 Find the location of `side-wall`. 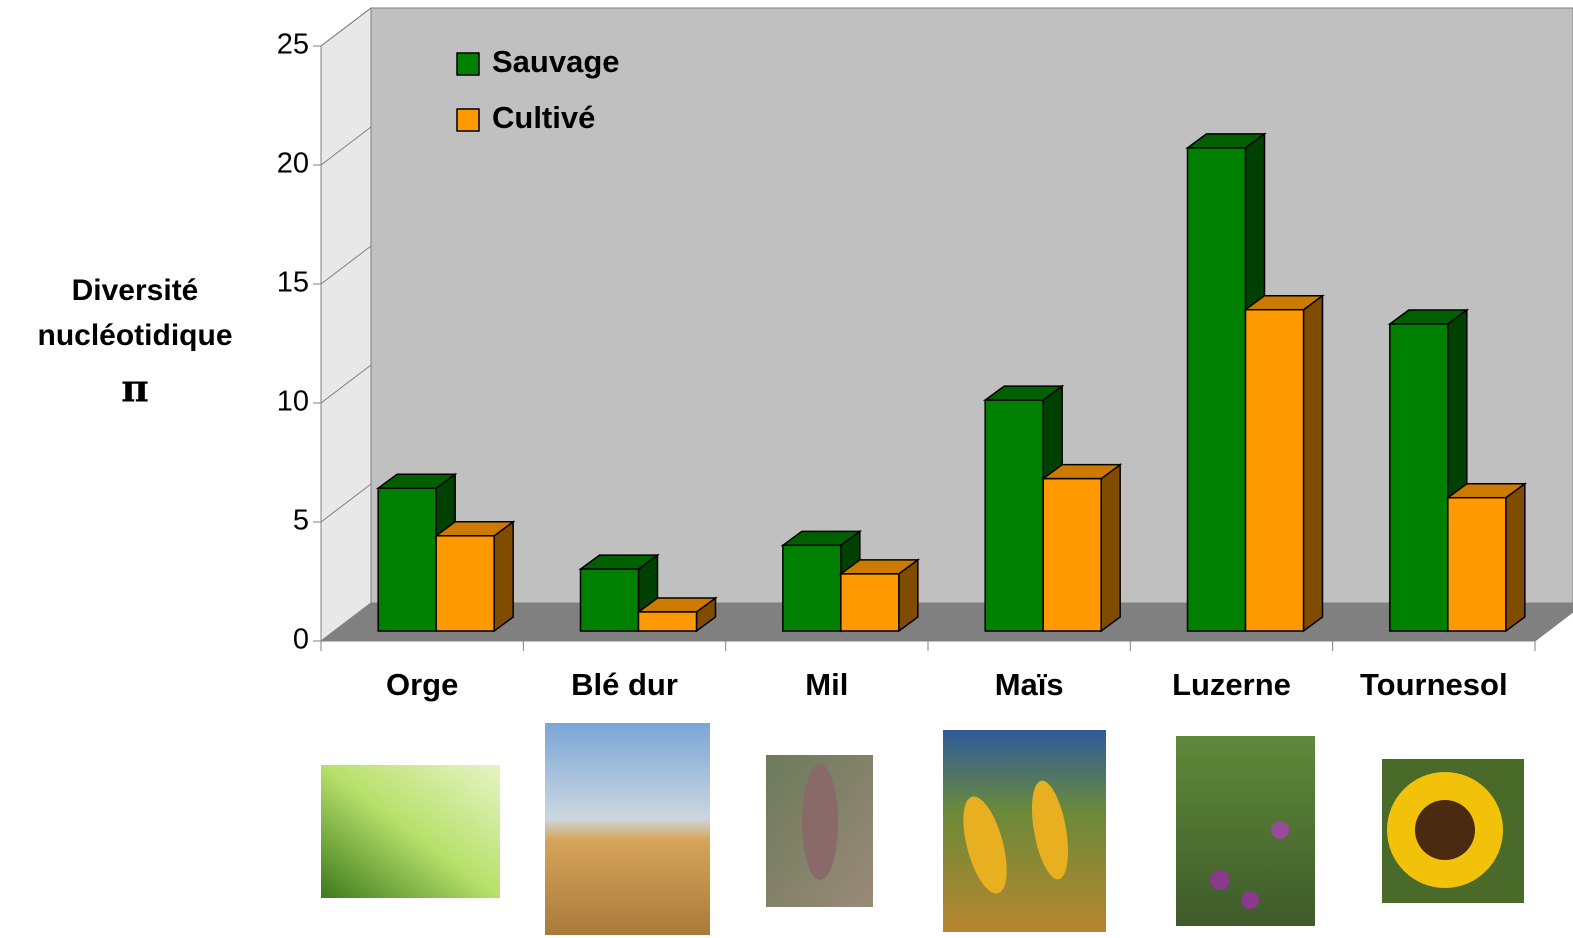

side-wall is located at coordinates (346, 324).